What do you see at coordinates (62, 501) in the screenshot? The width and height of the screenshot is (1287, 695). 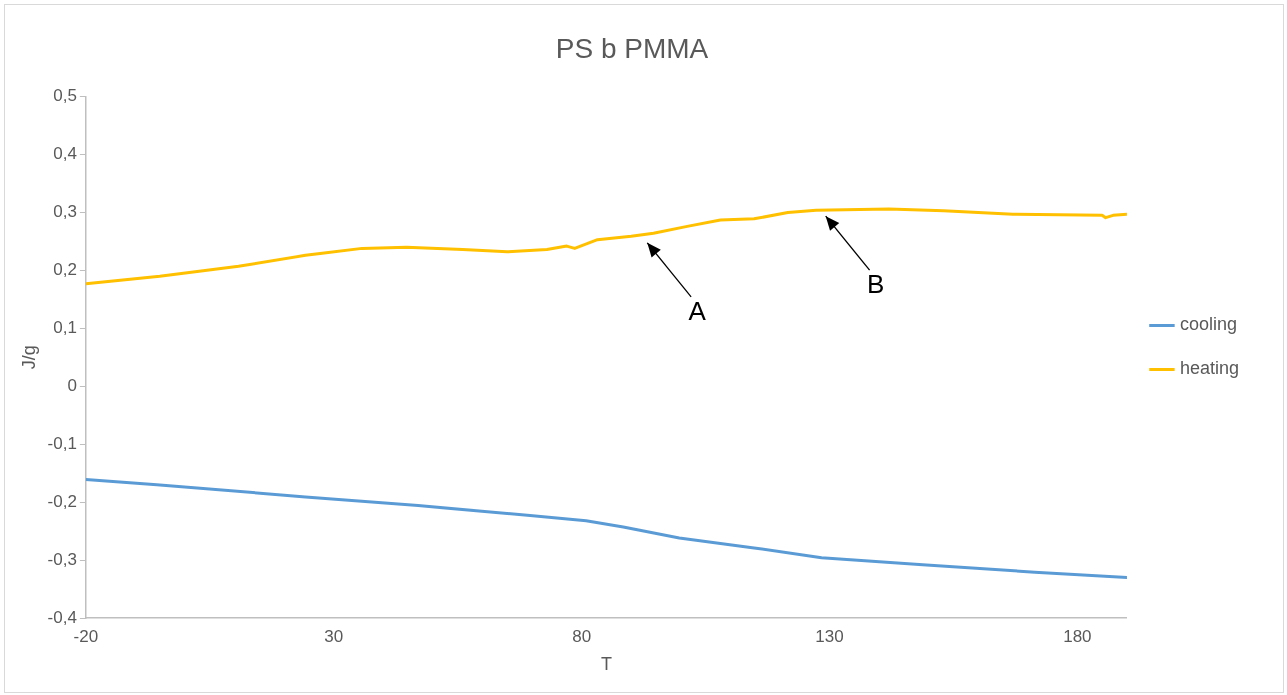 I see `y-tick-label: -0,2` at bounding box center [62, 501].